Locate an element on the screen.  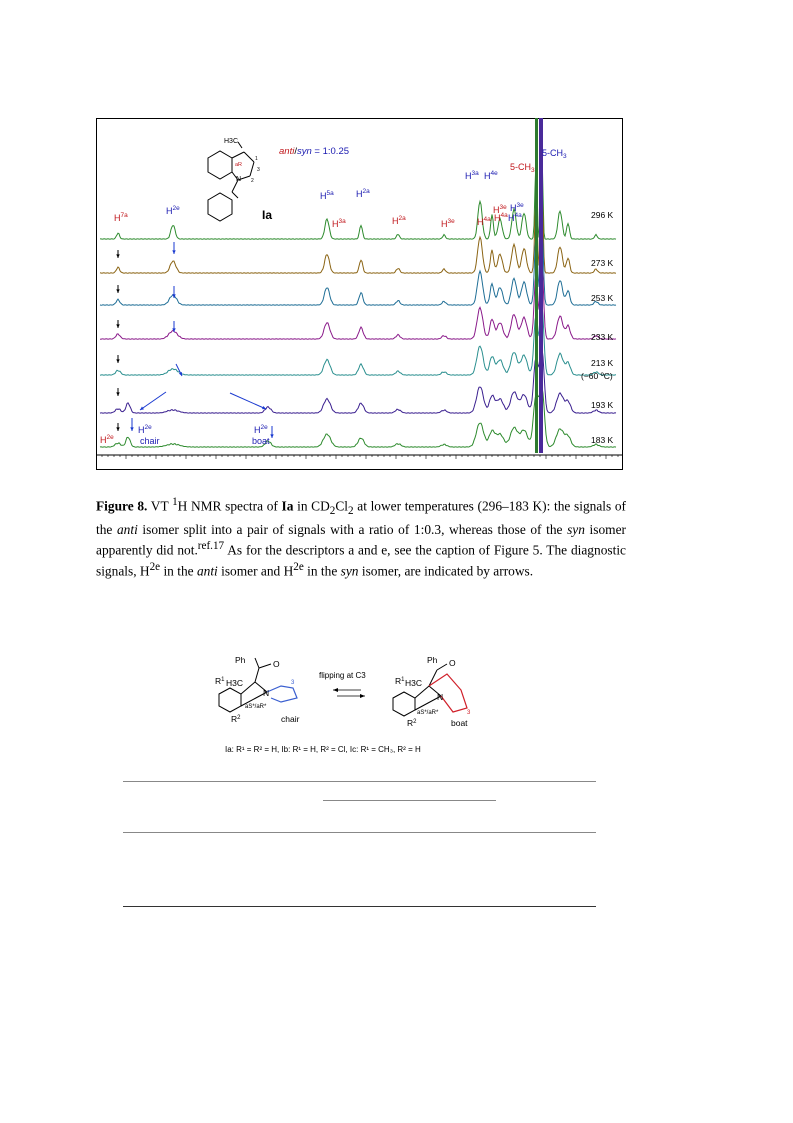
scheme-boat: boat is located at coordinates (459, 723).